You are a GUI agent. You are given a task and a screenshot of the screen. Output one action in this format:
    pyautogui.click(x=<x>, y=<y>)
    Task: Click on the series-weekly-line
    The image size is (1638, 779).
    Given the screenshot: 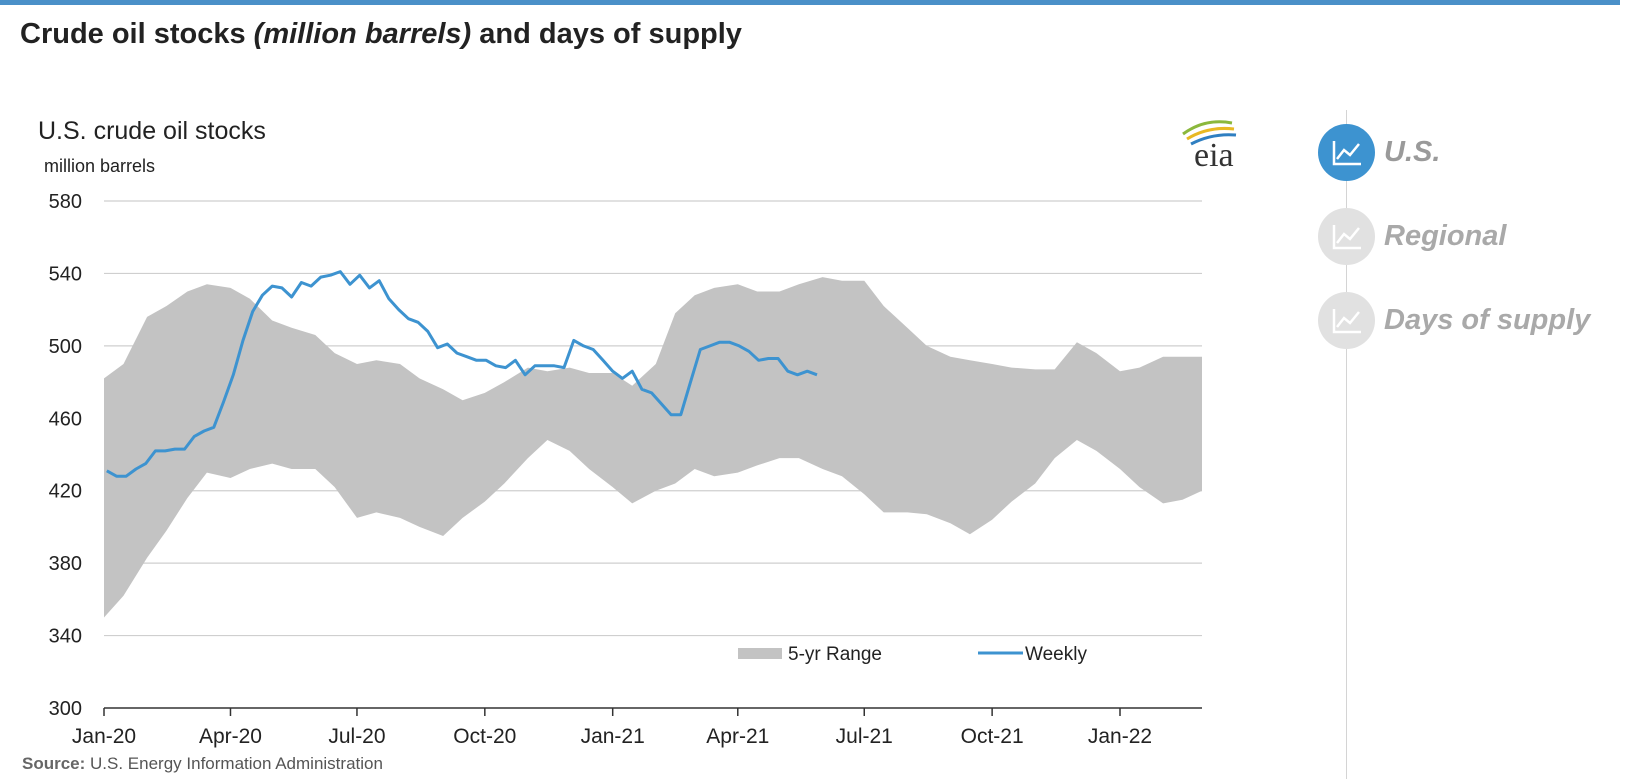 What is the action you would take?
    pyautogui.click(x=462, y=374)
    